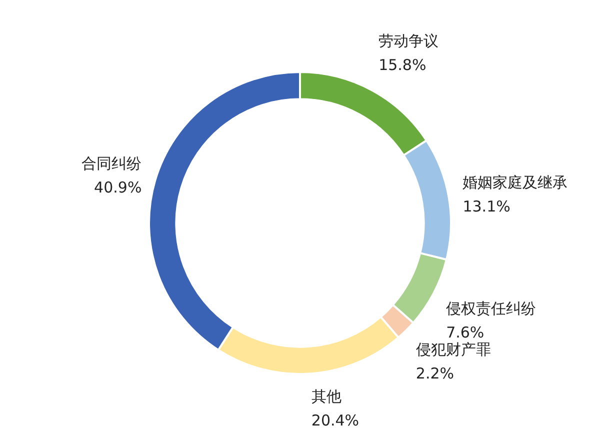 This screenshot has width=600, height=446. Describe the element at coordinates (118, 187) in the screenshot. I see `data-label: 40.9%` at that location.